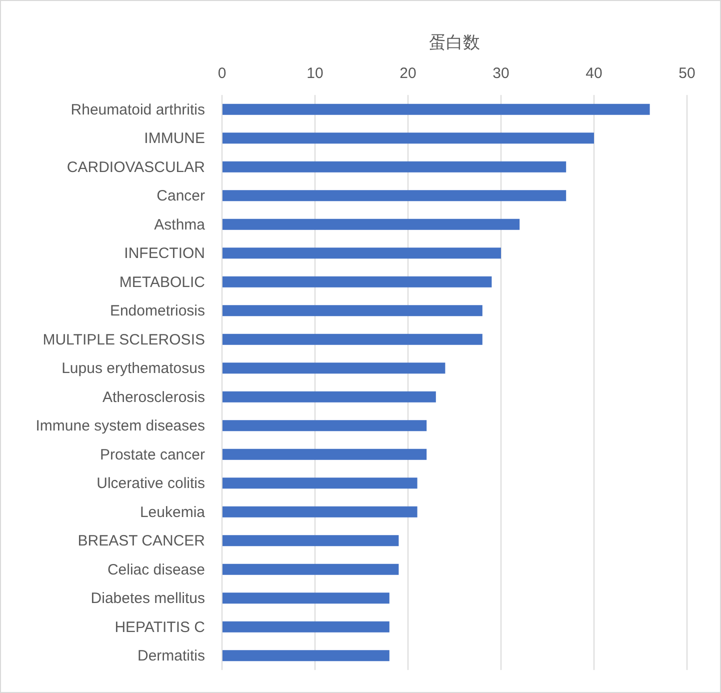  Describe the element at coordinates (136, 167) in the screenshot. I see `y-tick-label: CARDIOVASCULAR` at that location.